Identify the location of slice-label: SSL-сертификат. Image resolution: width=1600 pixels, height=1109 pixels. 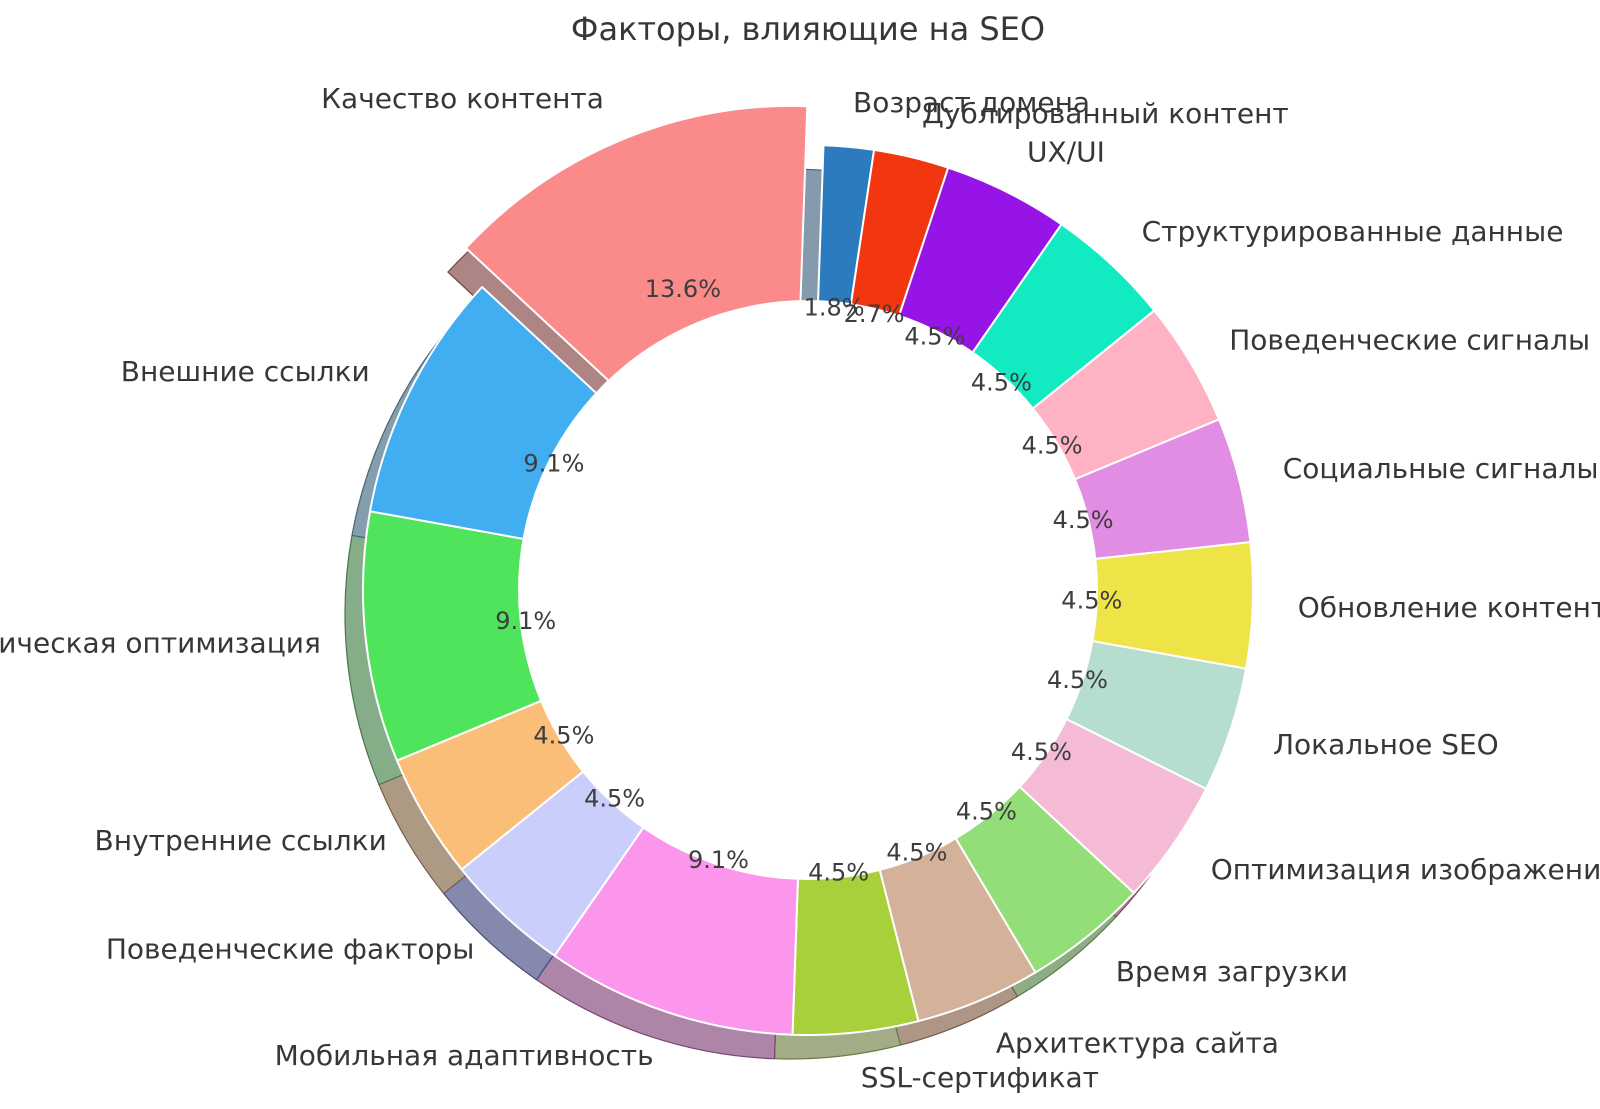
(980, 1077).